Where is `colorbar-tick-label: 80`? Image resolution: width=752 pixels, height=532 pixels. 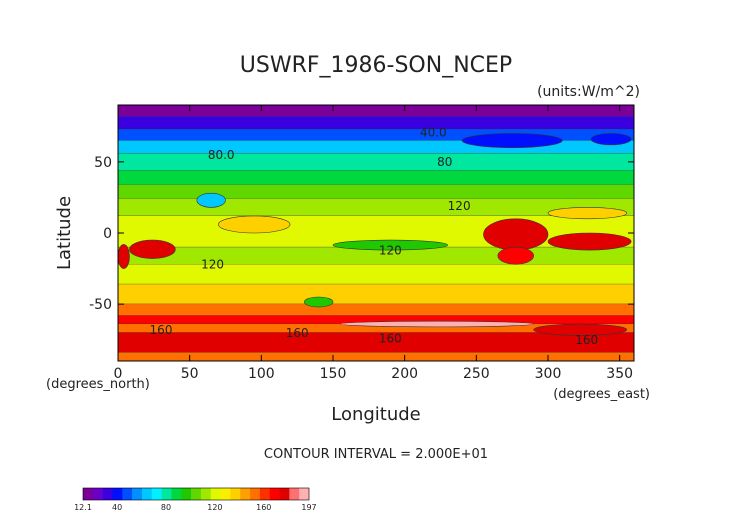 colorbar-tick-label: 80 is located at coordinates (166, 507).